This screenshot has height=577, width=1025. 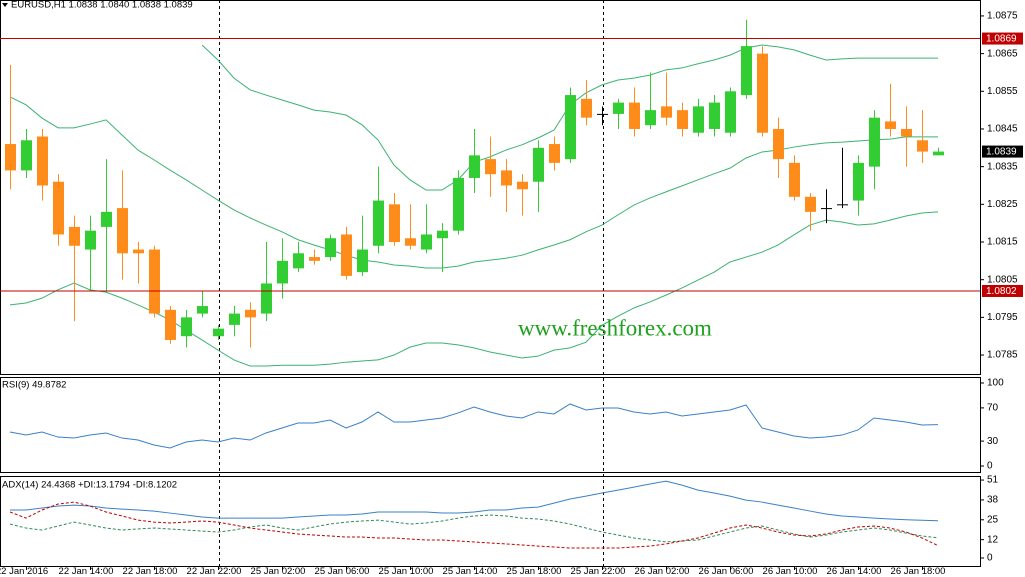 What do you see at coordinates (214, 571) in the screenshot?
I see `x-tick-label: 22 Jan 22:00` at bounding box center [214, 571].